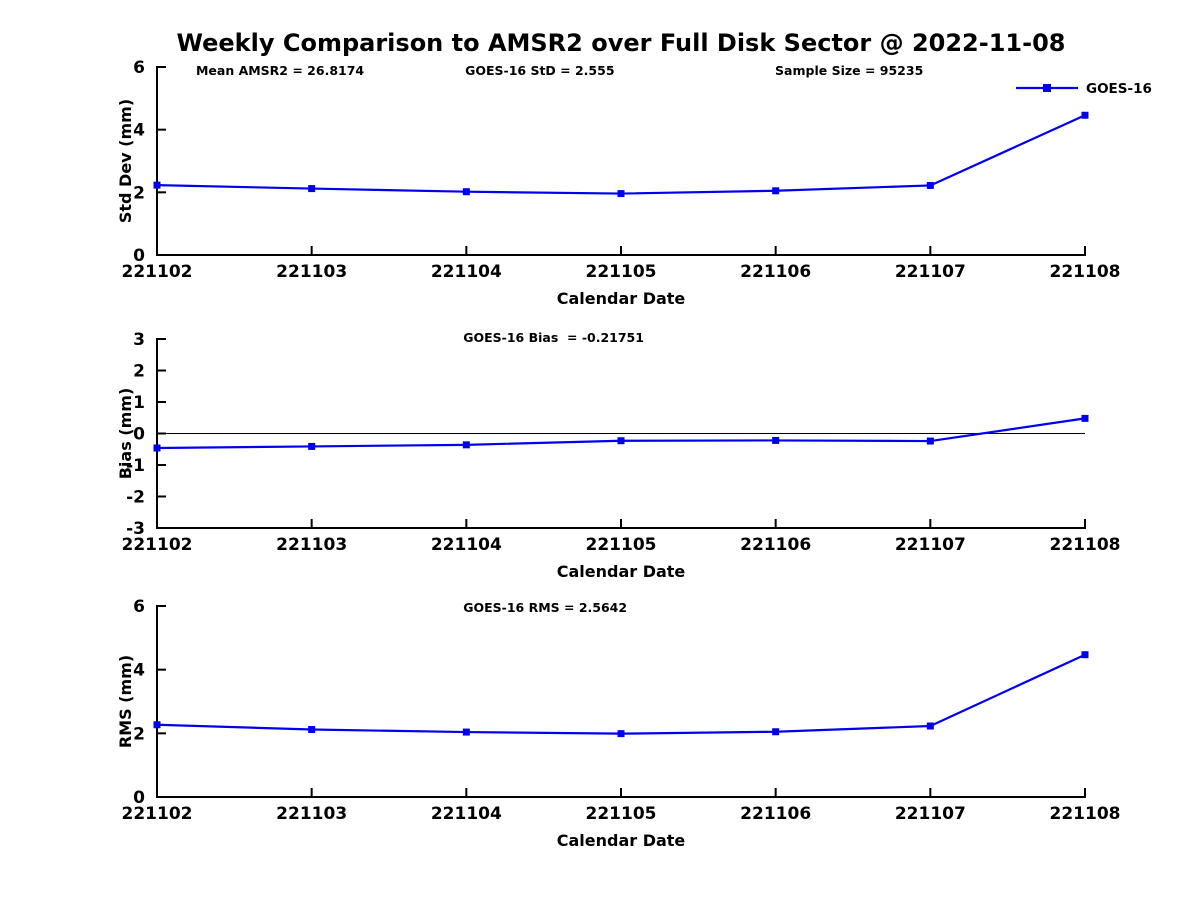 The height and width of the screenshot is (900, 1200). I want to click on y-tick-label: 3, so click(139, 340).